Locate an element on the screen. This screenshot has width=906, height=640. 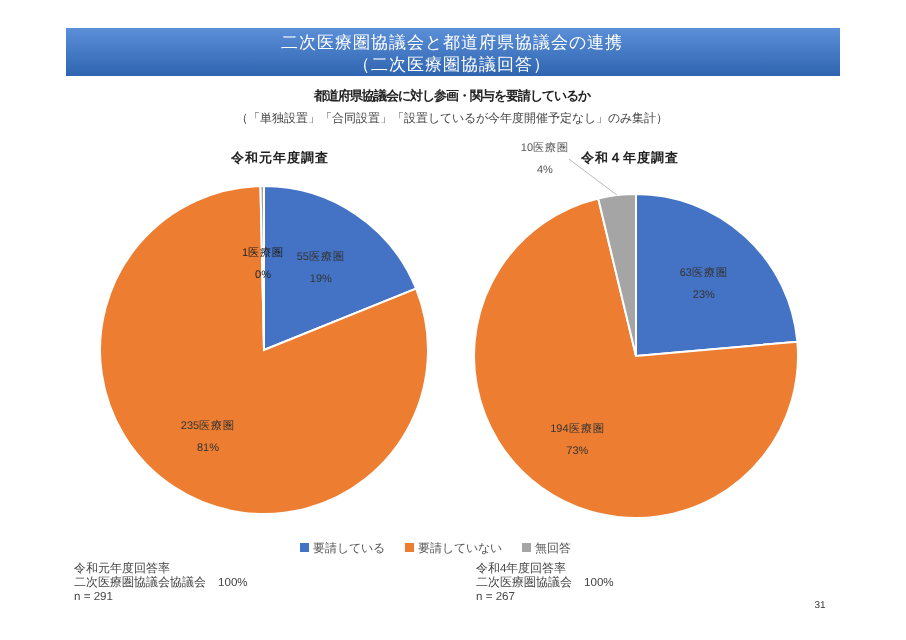
text: 二次医療圏協議会と都道府県協議会の連携 is located at coordinates (452, 42).